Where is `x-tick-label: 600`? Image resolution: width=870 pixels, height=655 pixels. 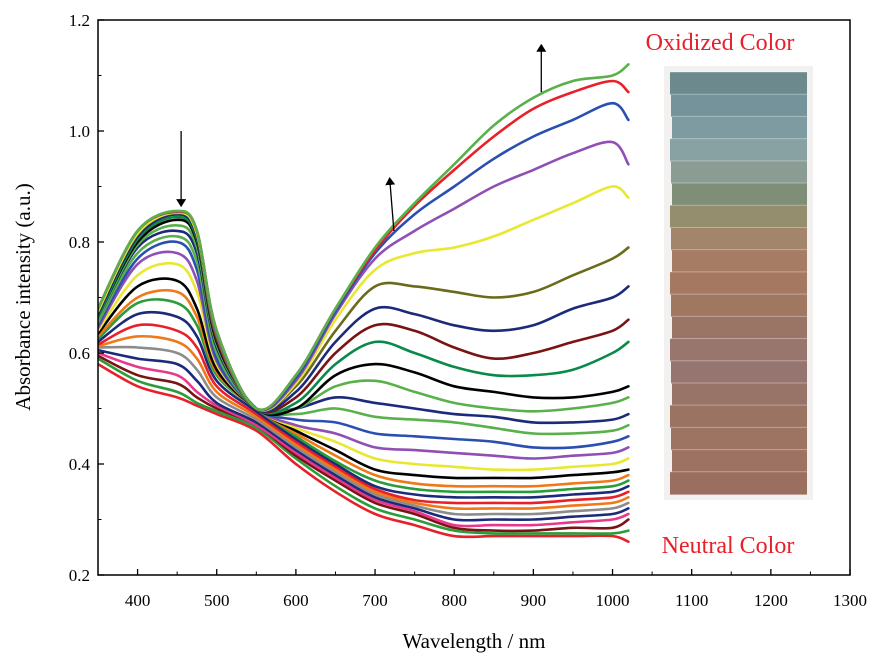 x-tick-label: 600 is located at coordinates (296, 600).